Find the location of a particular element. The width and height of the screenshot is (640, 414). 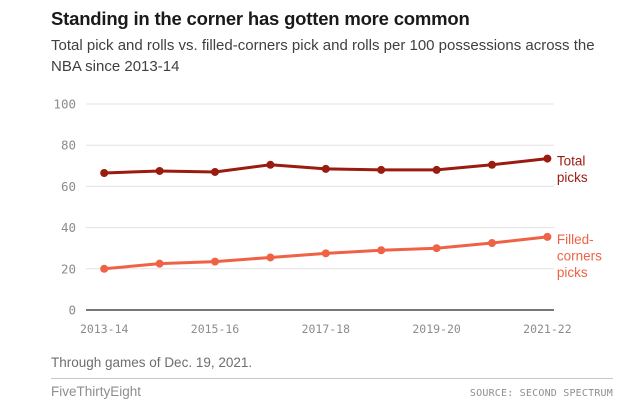

footer-divider is located at coordinates (332, 378).